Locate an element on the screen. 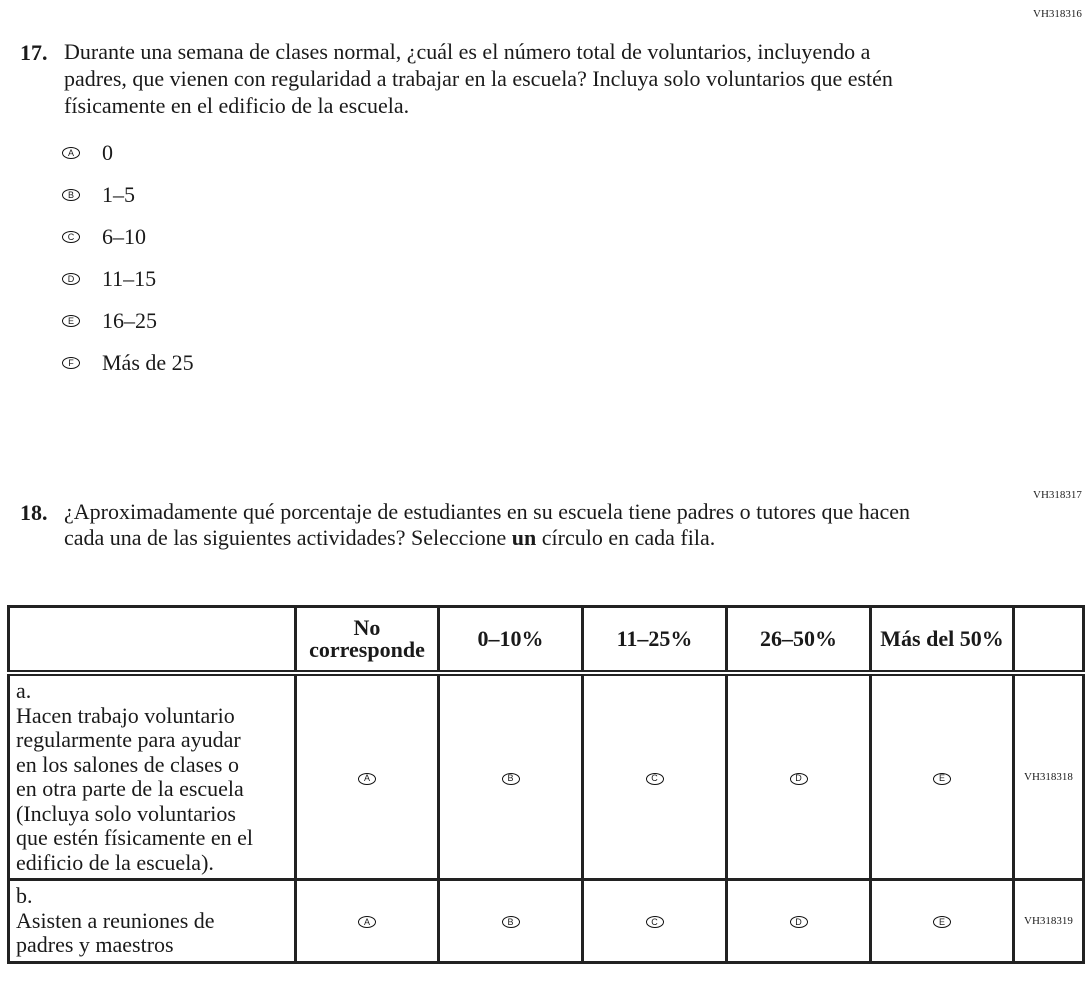  row-label: a. is located at coordinates (24, 690).